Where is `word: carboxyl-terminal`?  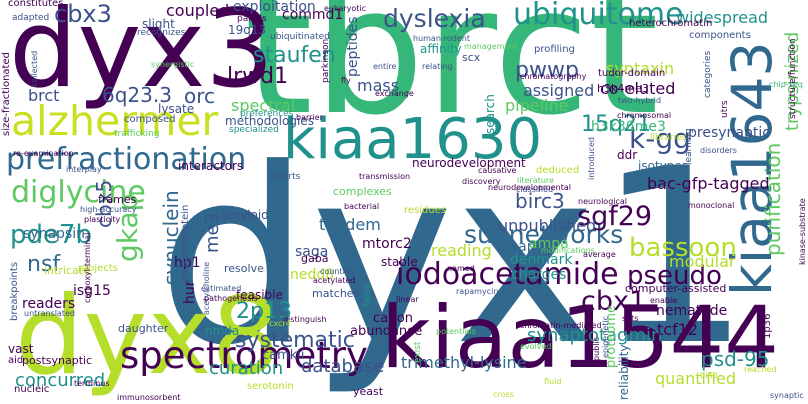 word: carboxyl-terminal is located at coordinates (87, 267).